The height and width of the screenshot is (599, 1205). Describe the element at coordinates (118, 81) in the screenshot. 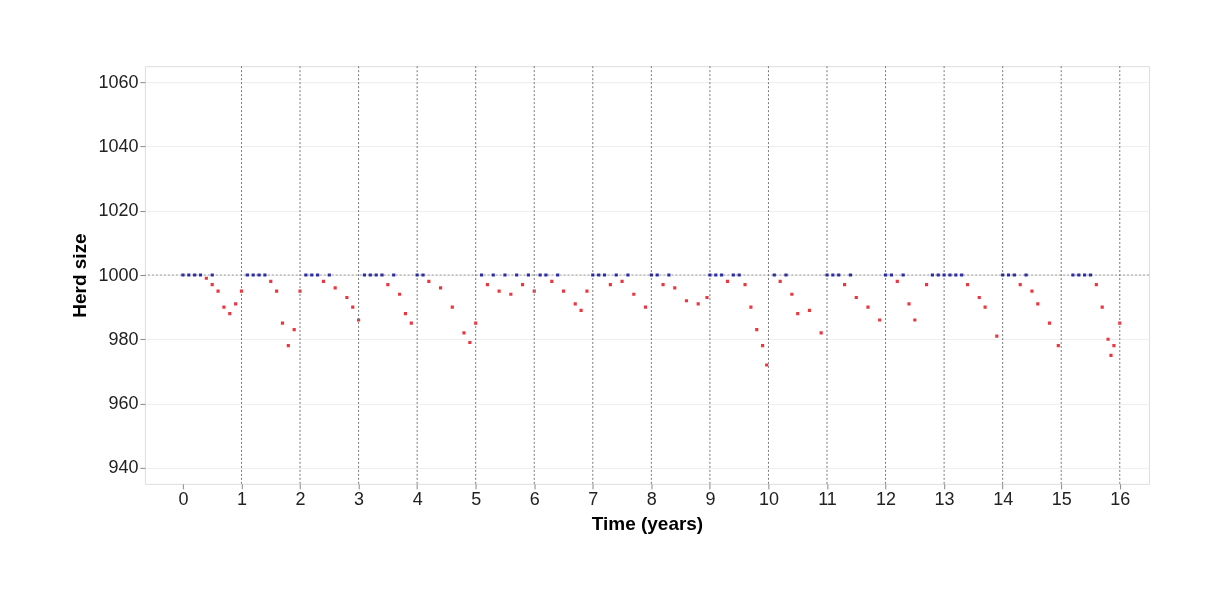

I see `y-tick-label: 1060` at that location.